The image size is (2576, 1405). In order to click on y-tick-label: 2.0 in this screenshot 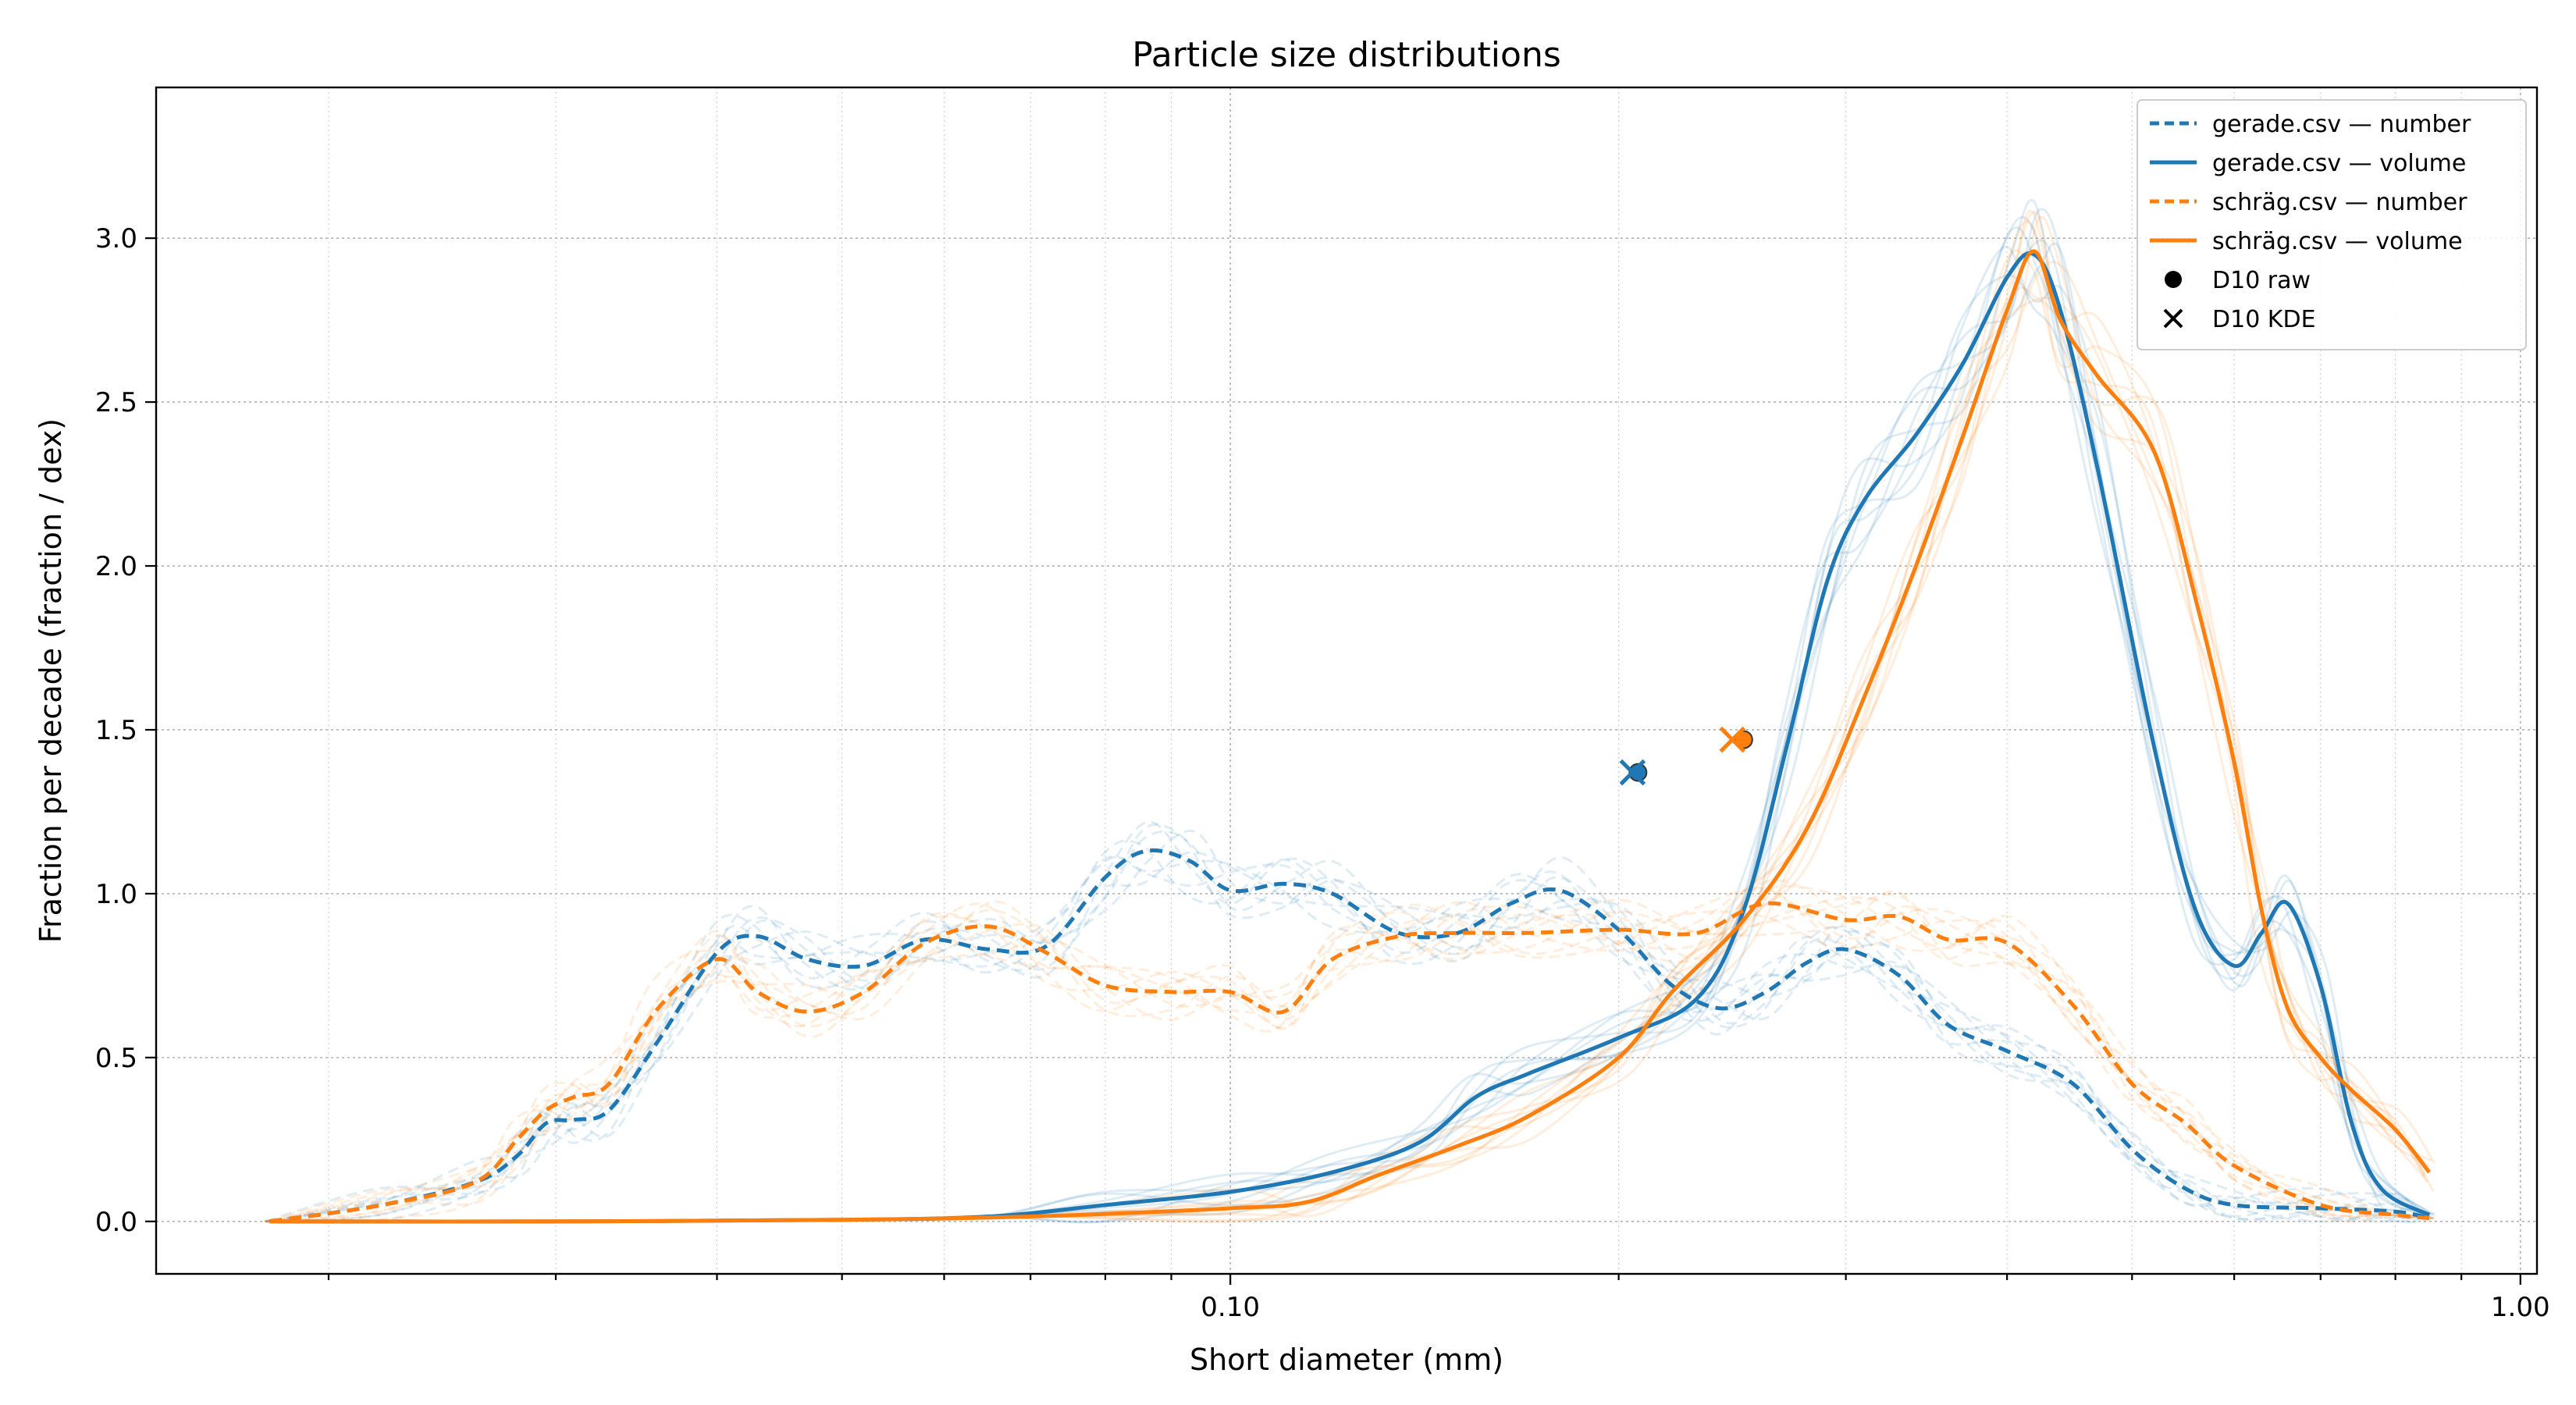, I will do `click(116, 567)`.